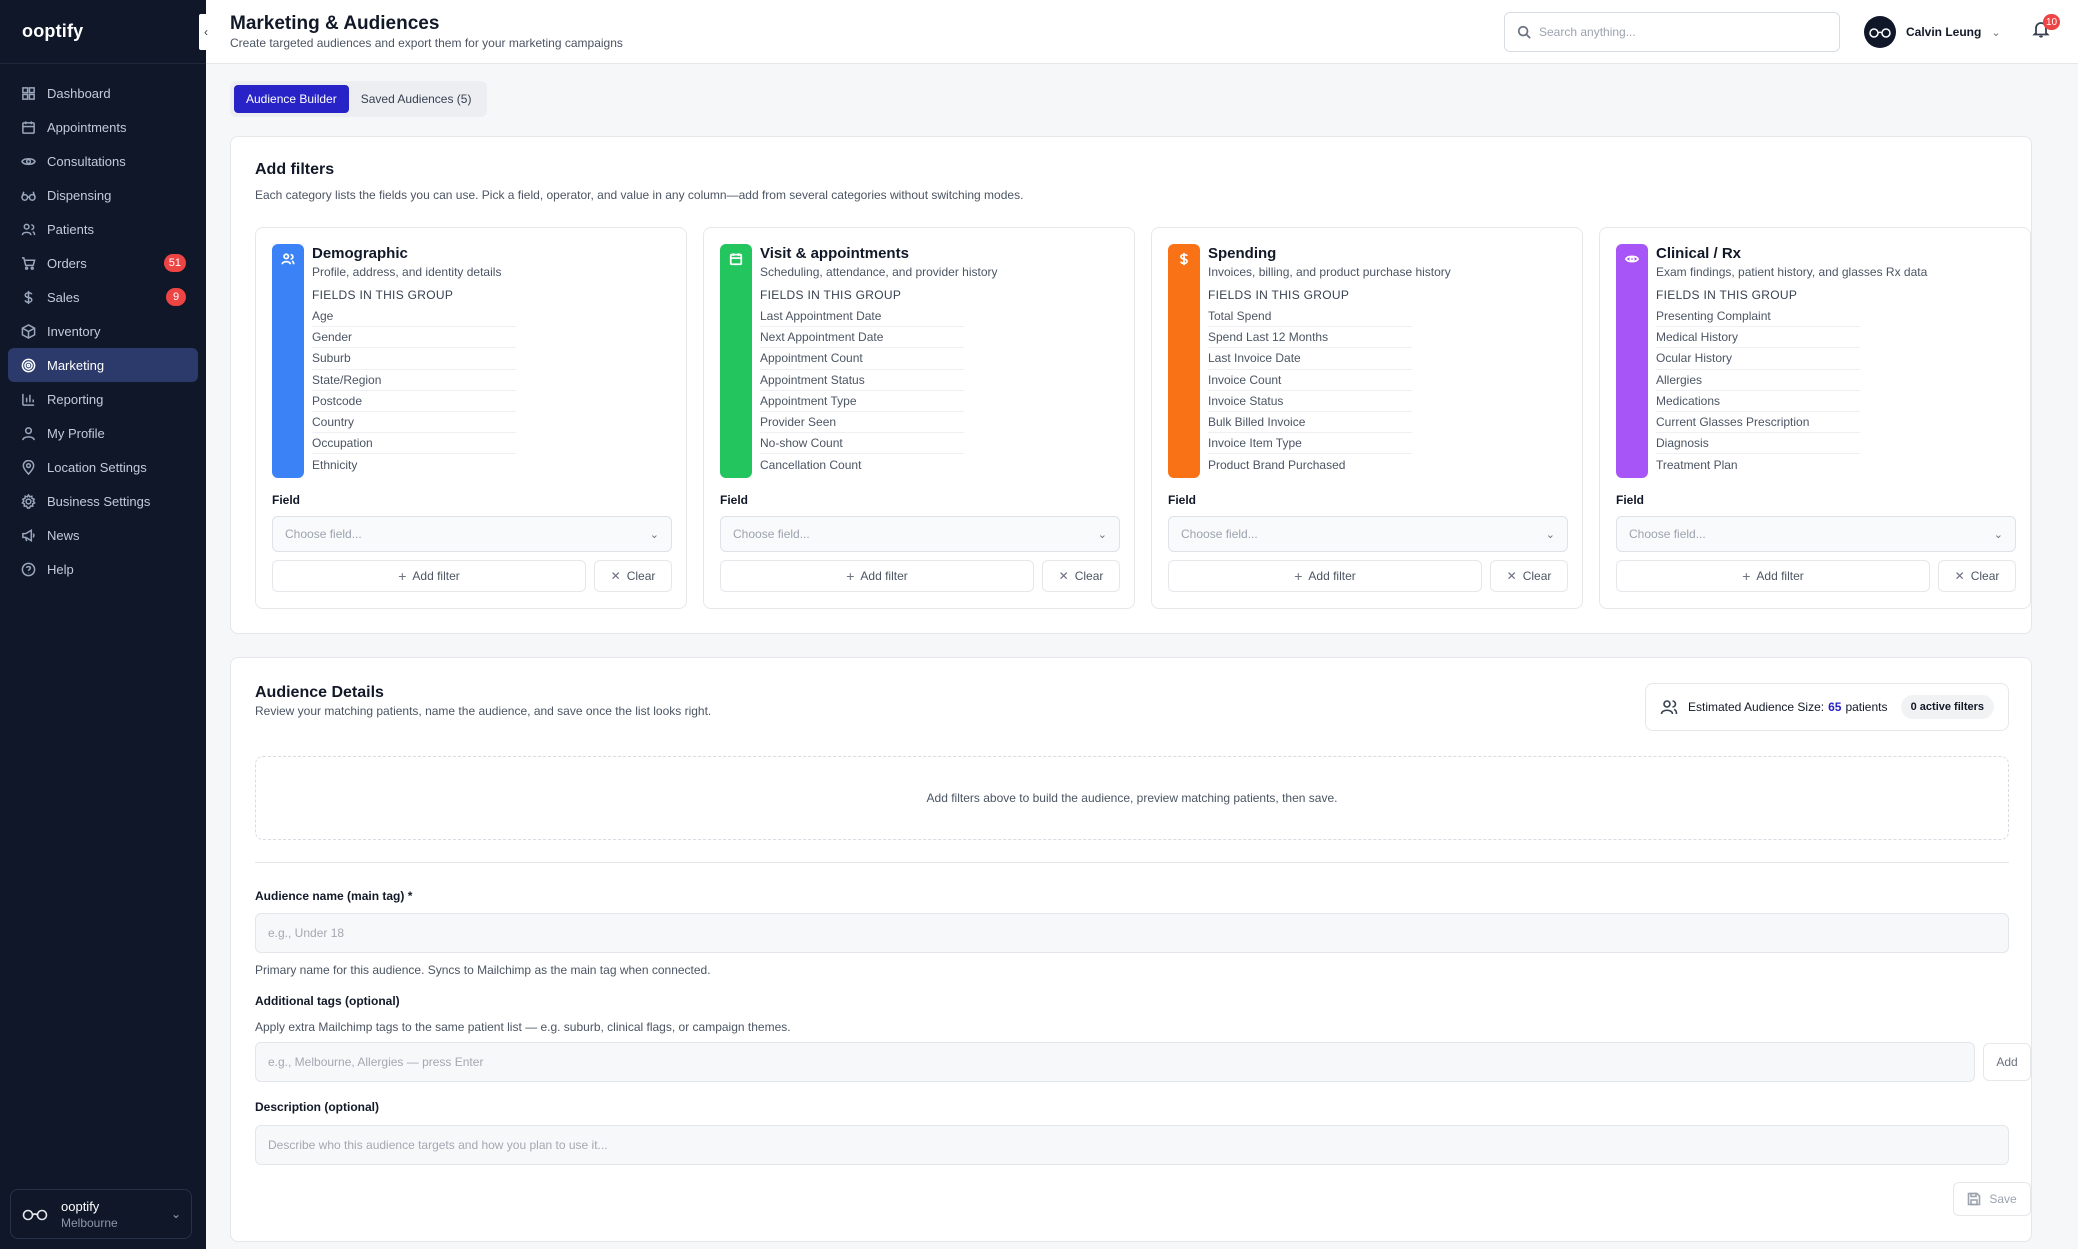 The image size is (2078, 1249). I want to click on list-item: Invoice Item Type, so click(1310, 444).